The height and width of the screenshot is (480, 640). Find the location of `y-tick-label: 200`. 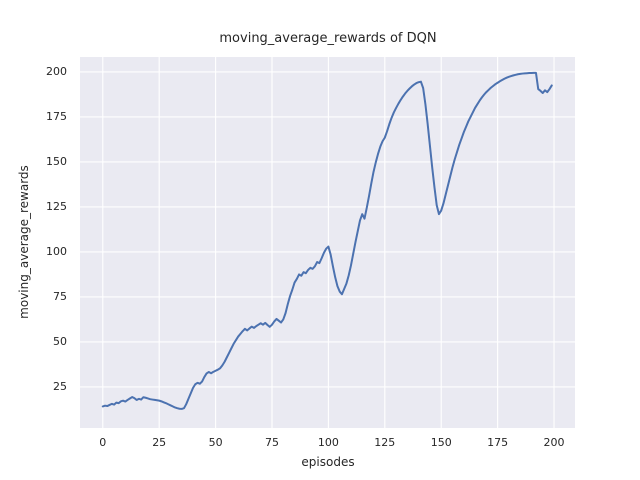

y-tick-label: 200 is located at coordinates (56, 71).